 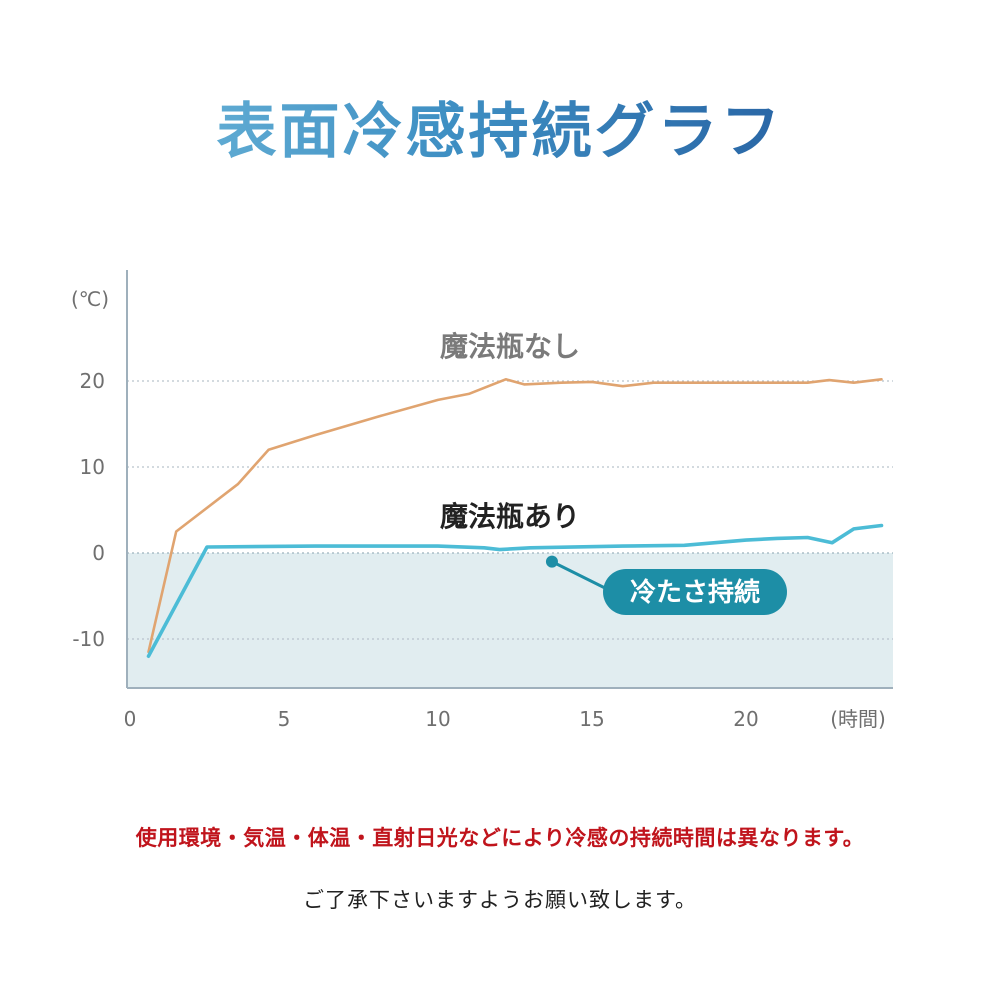 What do you see at coordinates (90, 299) in the screenshot?
I see `y-axis-unit-label: (℃)` at bounding box center [90, 299].